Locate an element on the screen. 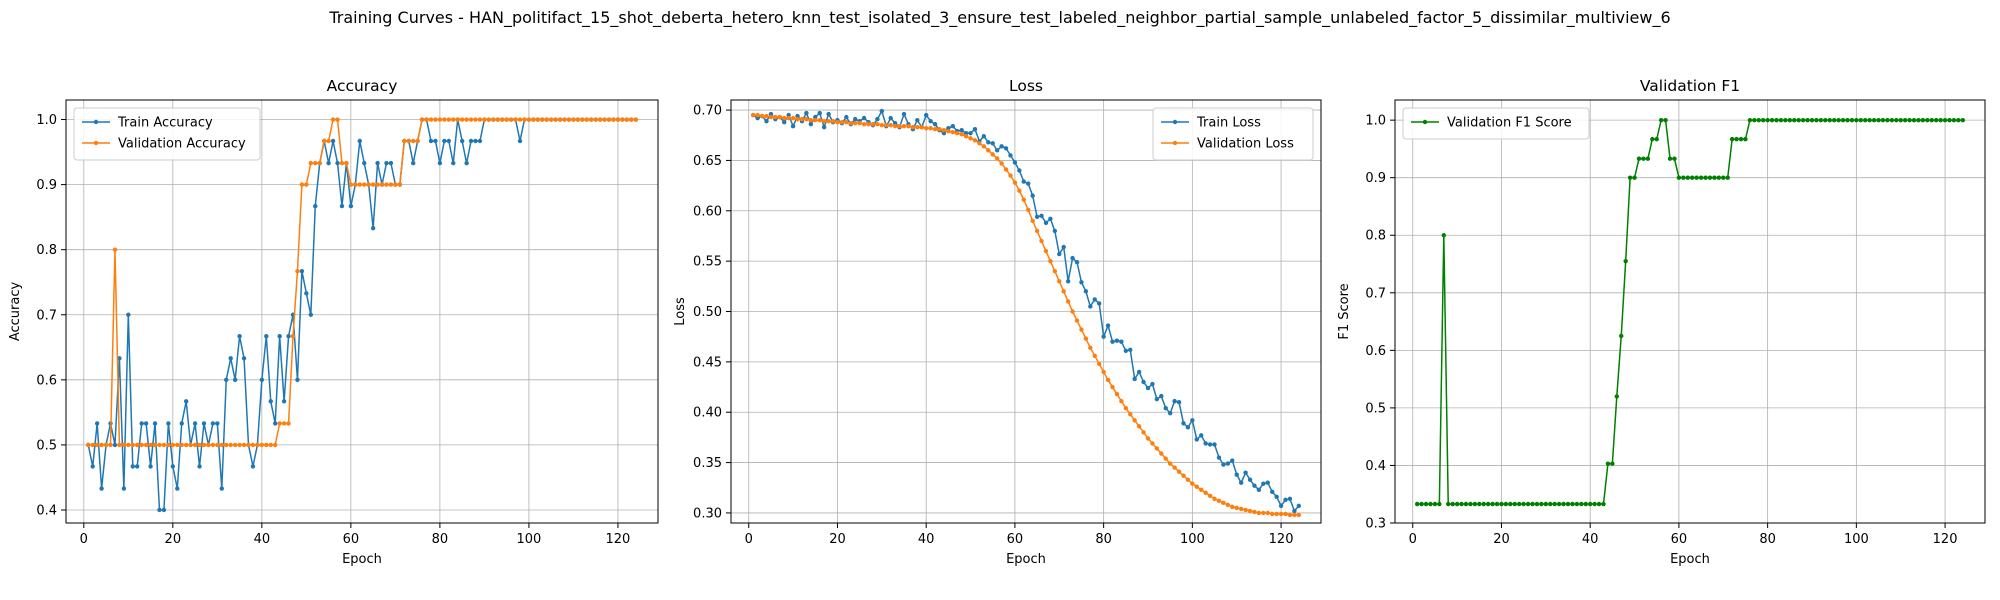 The height and width of the screenshot is (600, 2000). legend-label: Validation Accuracy is located at coordinates (182, 144).